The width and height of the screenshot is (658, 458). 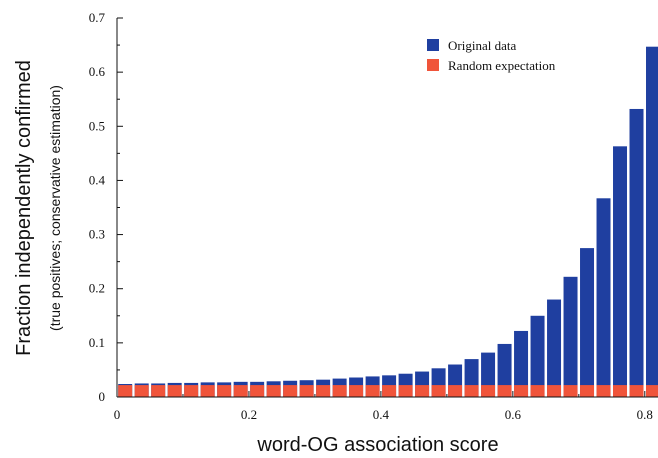 I want to click on y-tick-label-0: 0, so click(x=102, y=396).